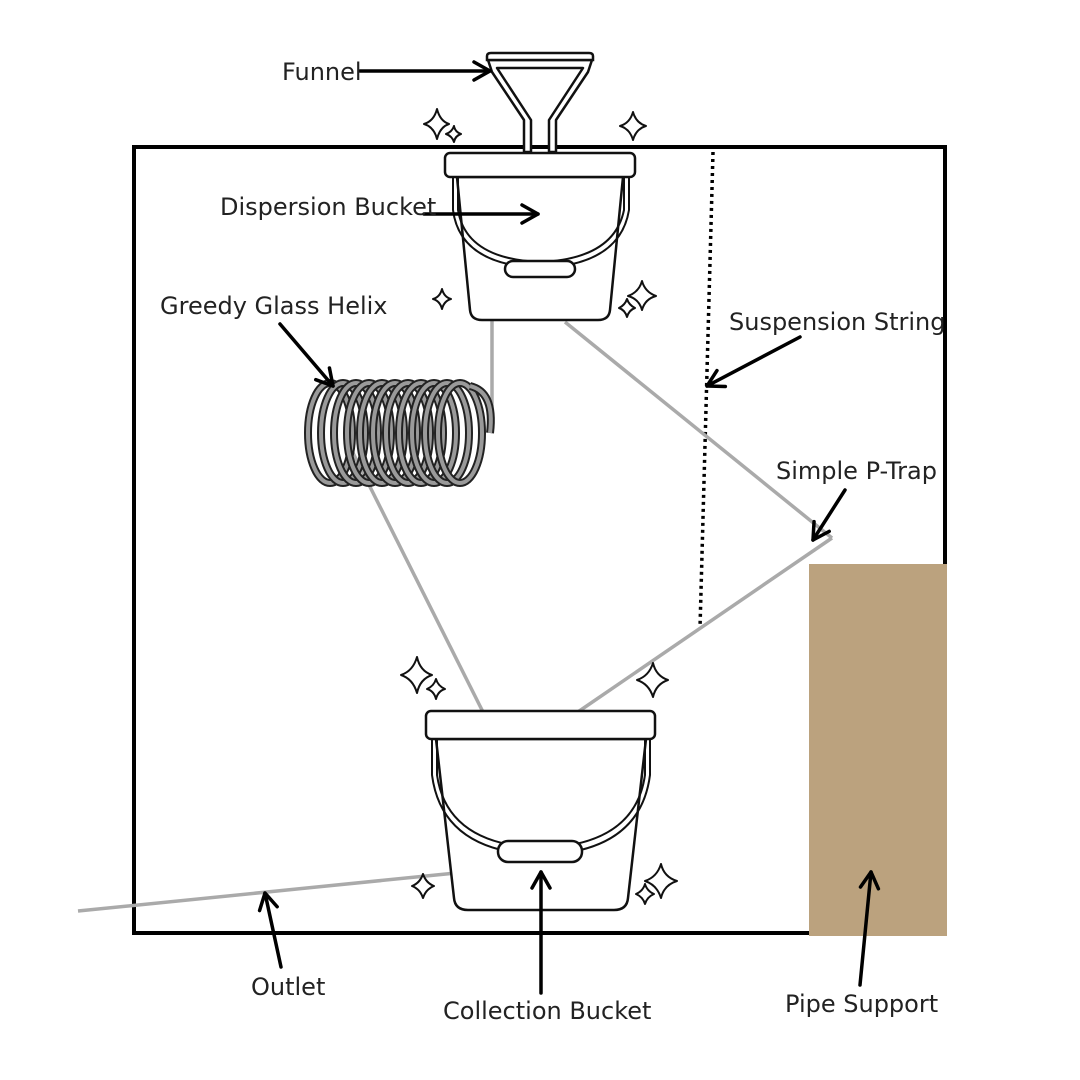 This screenshot has height=1080, width=1080. What do you see at coordinates (540, 236) in the screenshot?
I see `dispersion-bucket` at bounding box center [540, 236].